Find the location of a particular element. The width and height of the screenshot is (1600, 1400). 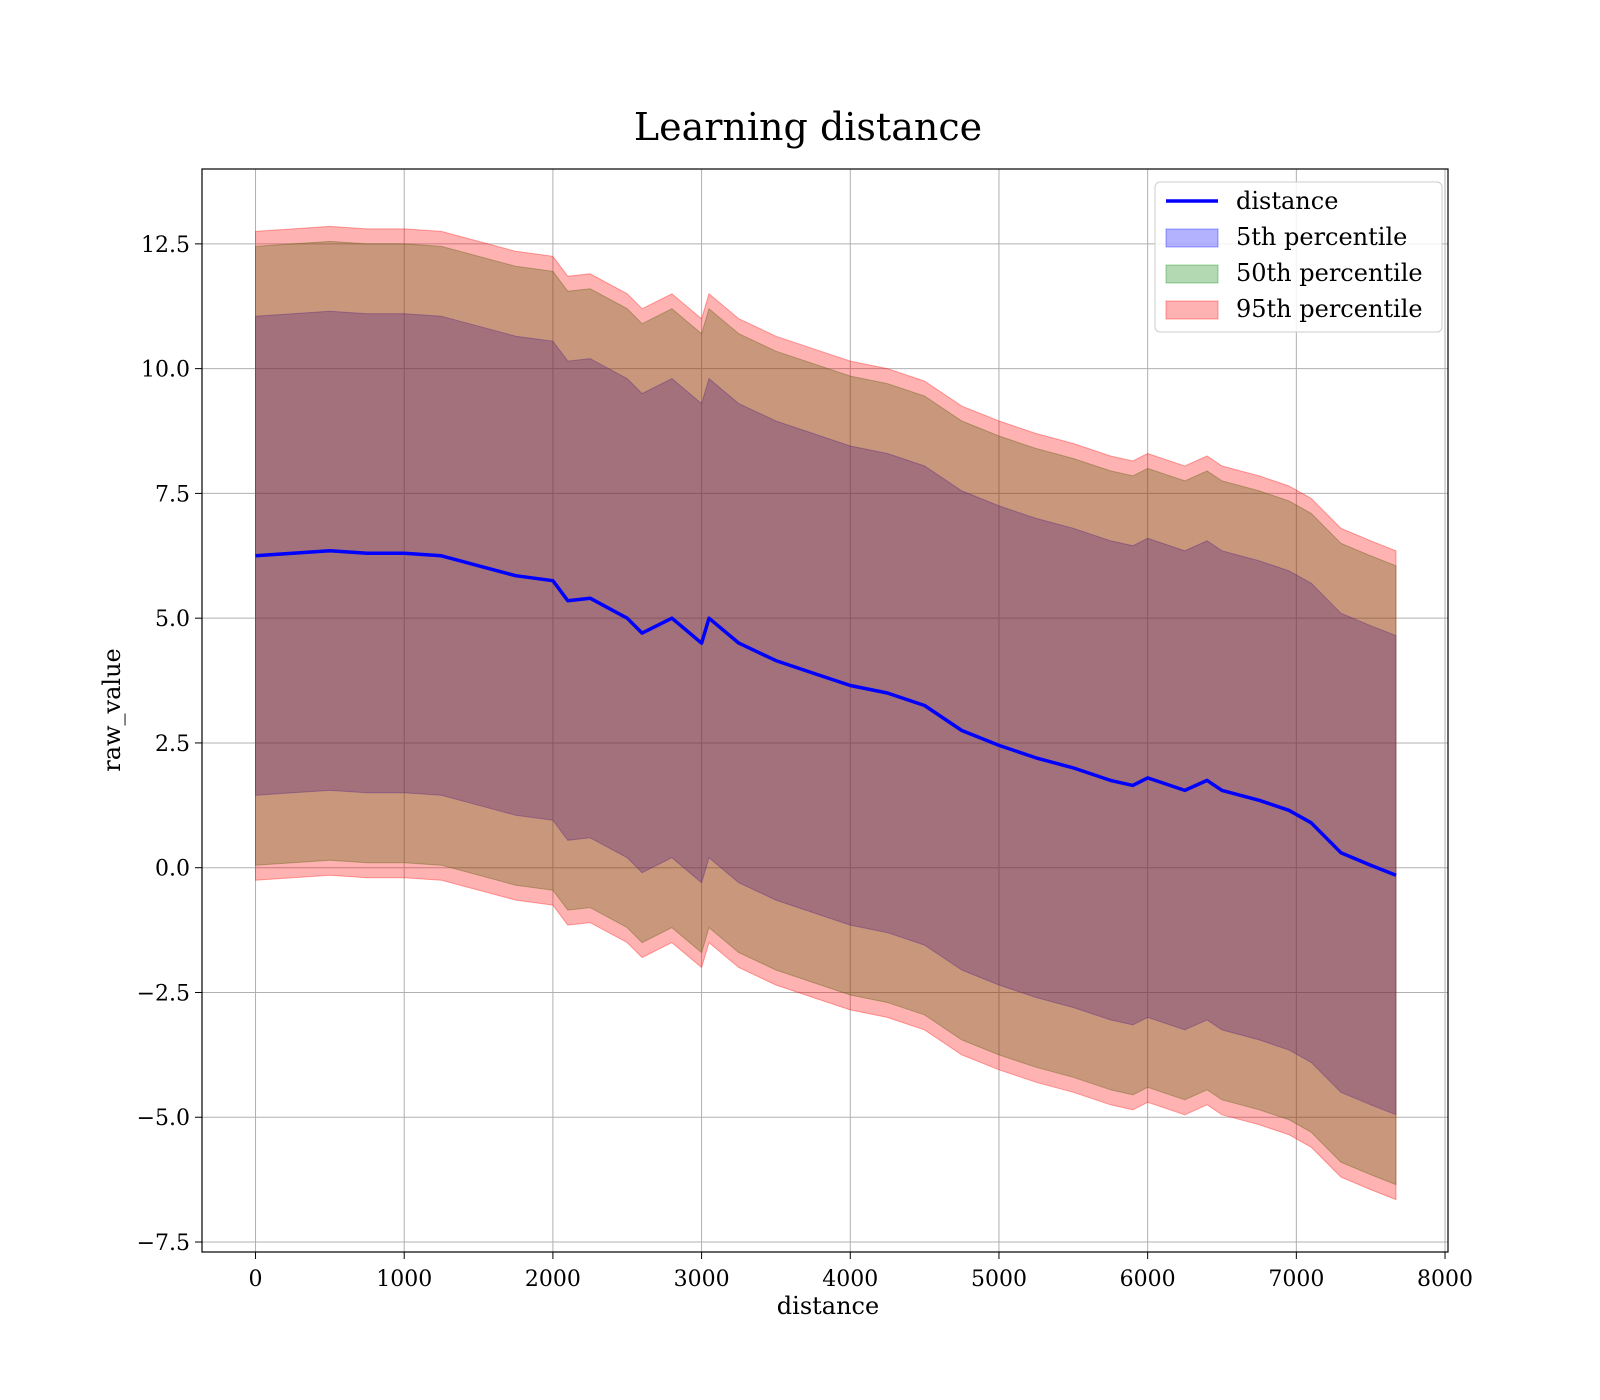

legend-label-distance: distance is located at coordinates (1287, 201).